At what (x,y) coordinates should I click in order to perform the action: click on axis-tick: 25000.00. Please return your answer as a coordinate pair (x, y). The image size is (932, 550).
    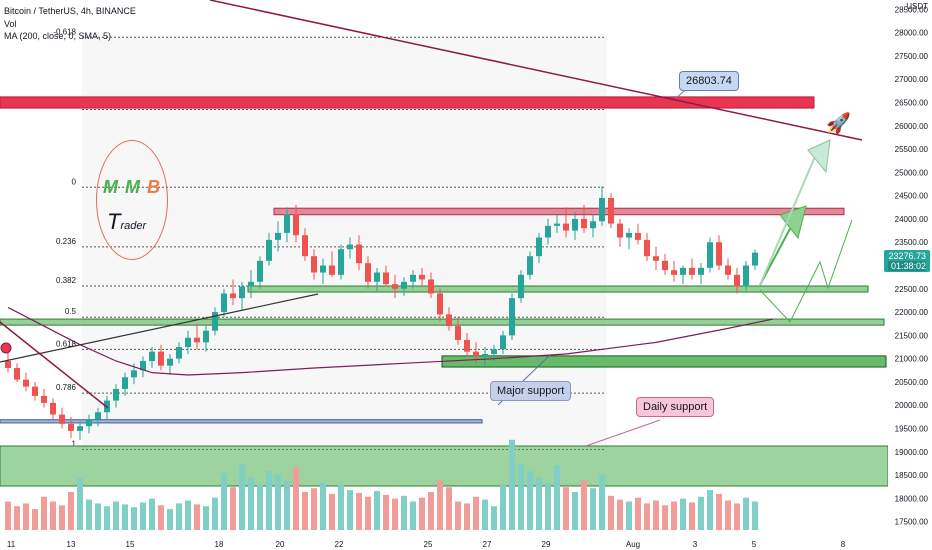
    Looking at the image, I should click on (912, 172).